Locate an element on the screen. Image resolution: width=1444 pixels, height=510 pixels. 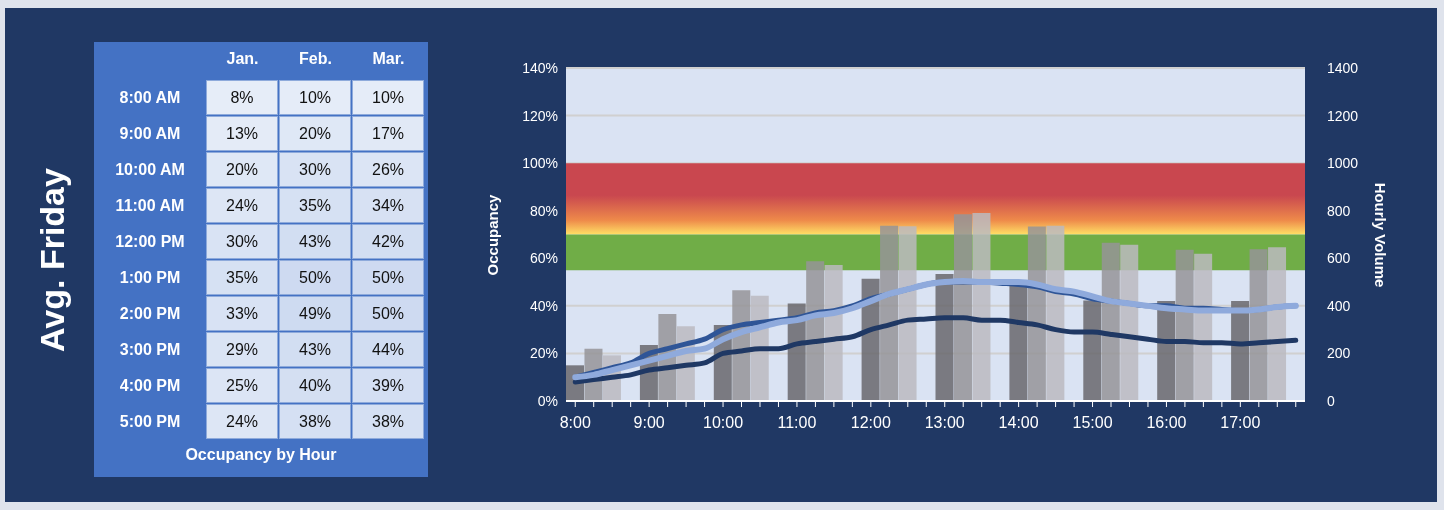
y-tick-label: 100% is located at coordinates (540, 163).